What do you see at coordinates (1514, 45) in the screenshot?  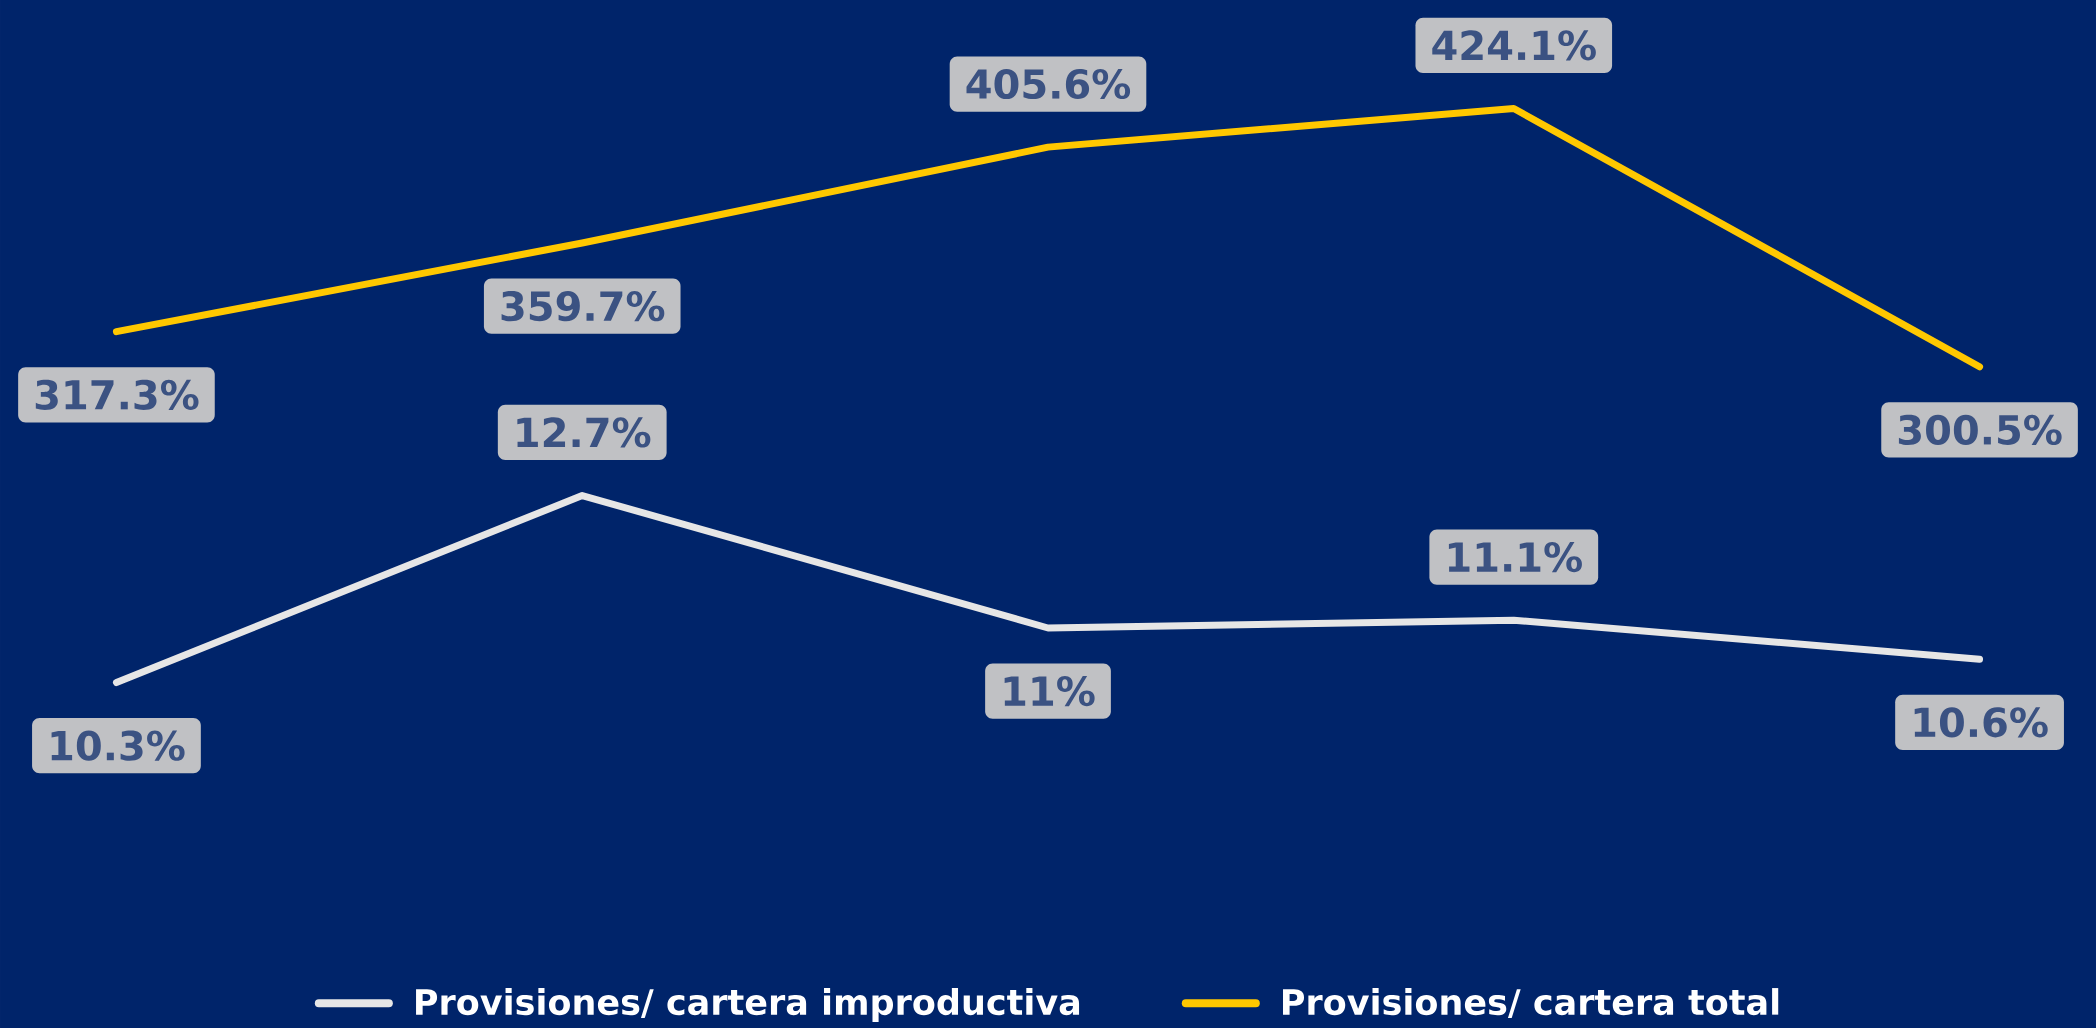 I see `data-label: 424.1%` at bounding box center [1514, 45].